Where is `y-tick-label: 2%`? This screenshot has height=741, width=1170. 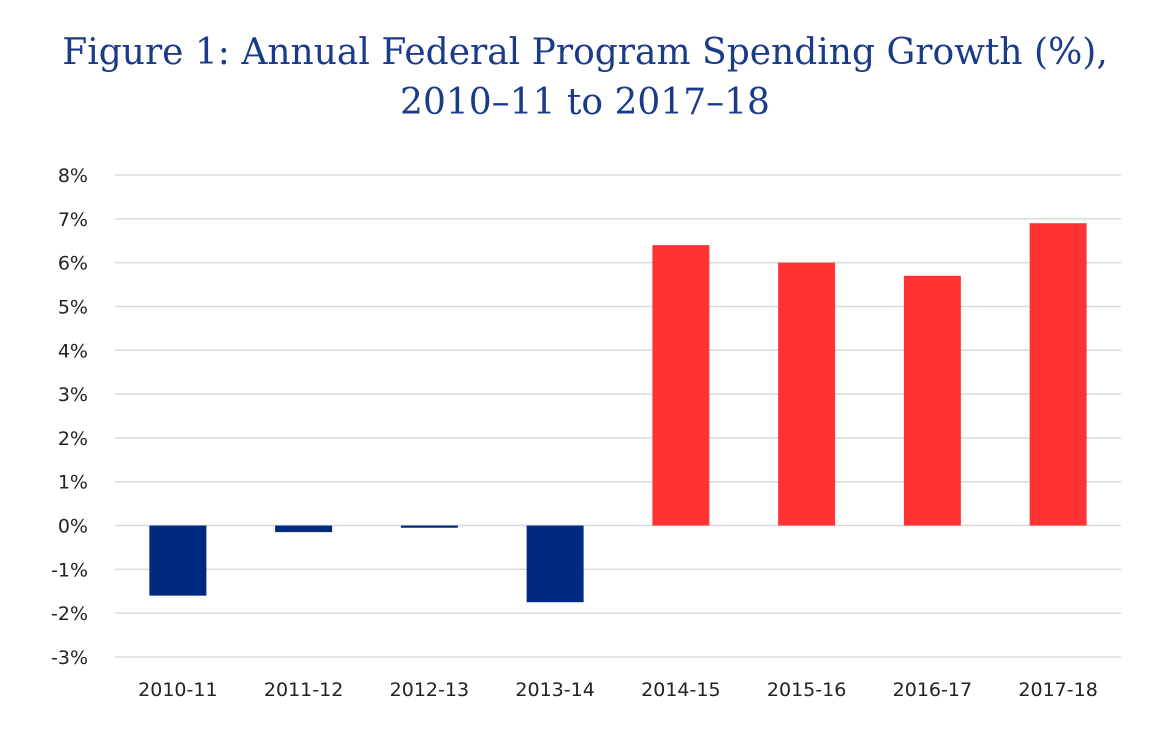 y-tick-label: 2% is located at coordinates (73, 439).